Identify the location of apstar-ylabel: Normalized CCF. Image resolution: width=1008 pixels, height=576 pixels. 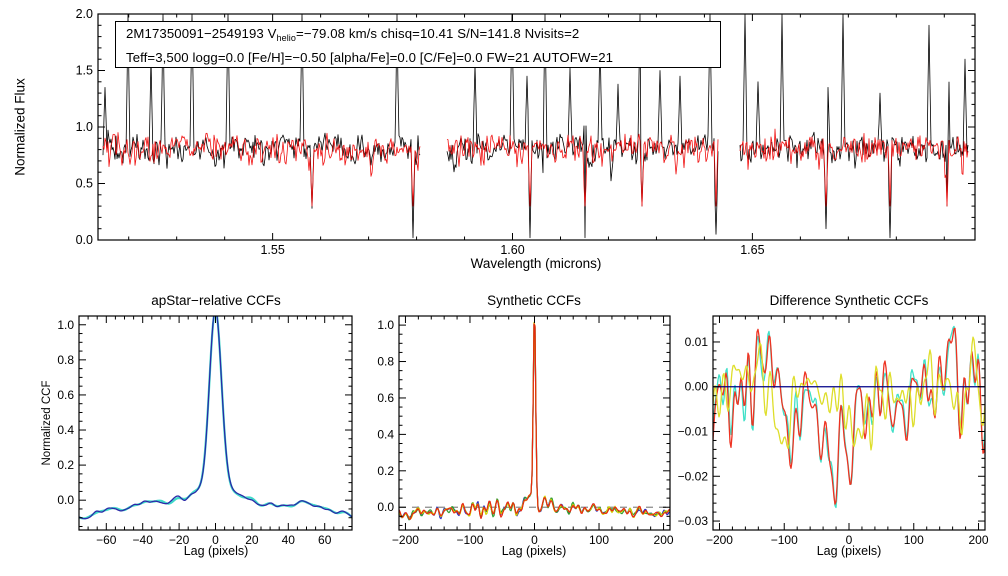
(47, 423).